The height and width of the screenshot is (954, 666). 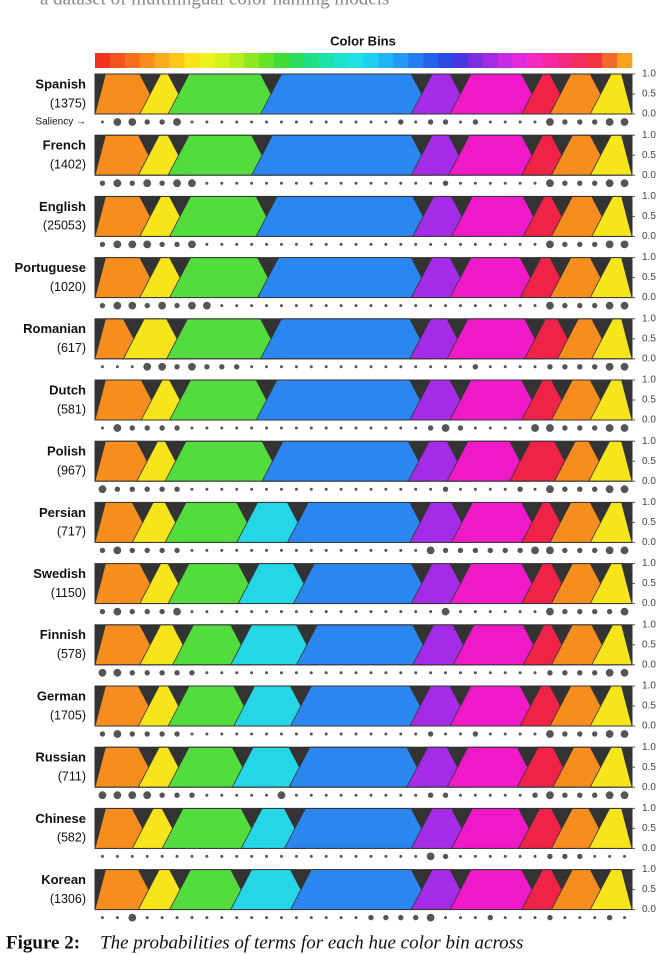 What do you see at coordinates (66, 451) in the screenshot?
I see `language-name: Polish` at bounding box center [66, 451].